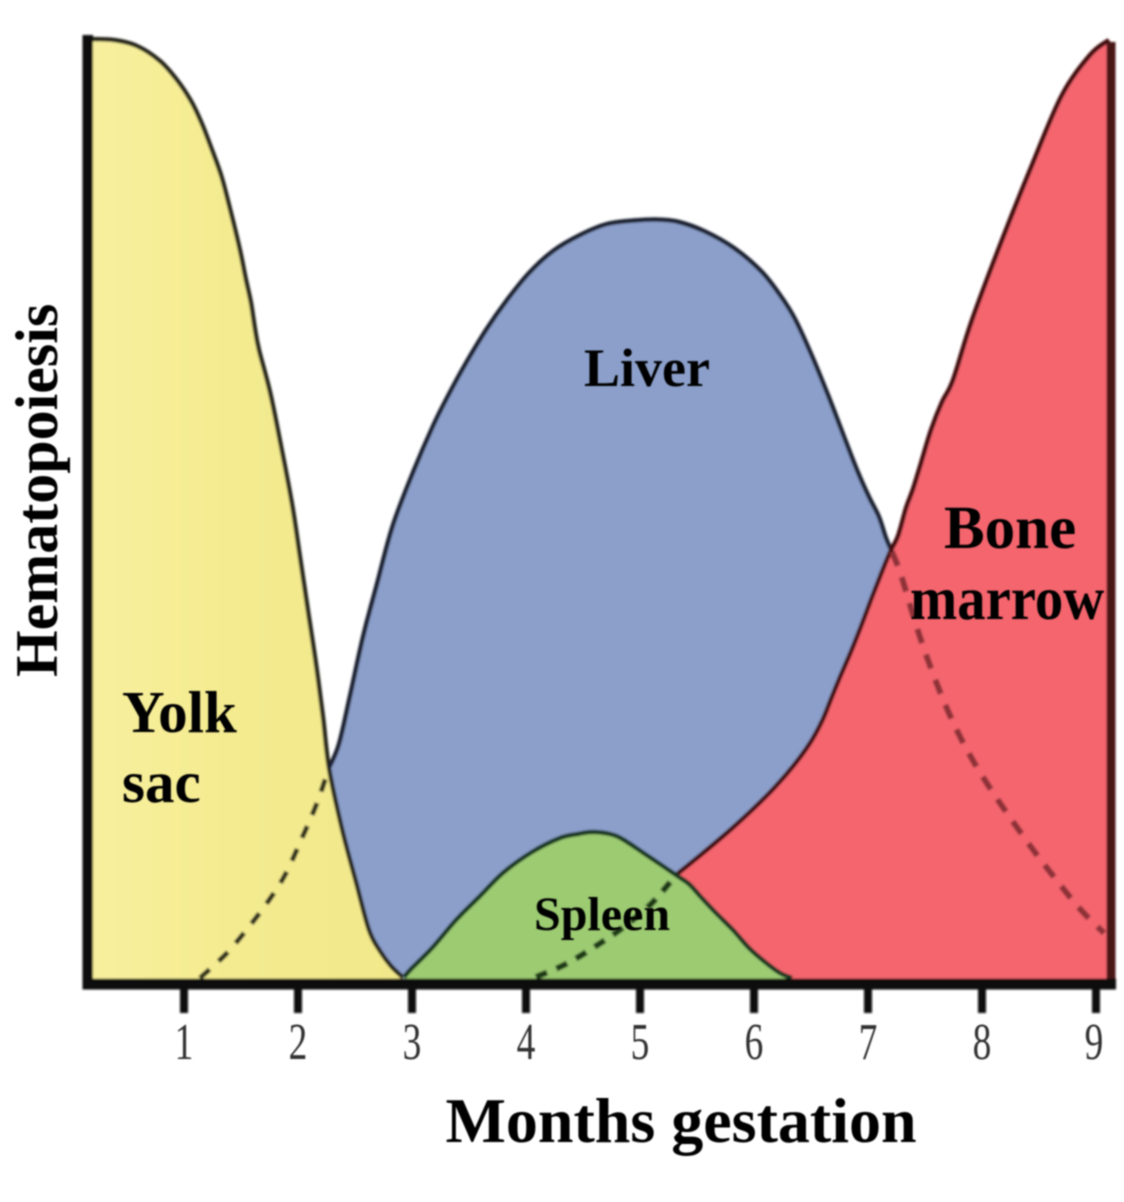 This screenshot has height=1202, width=1124. I want to click on svg-text: 7, so click(868, 1041).